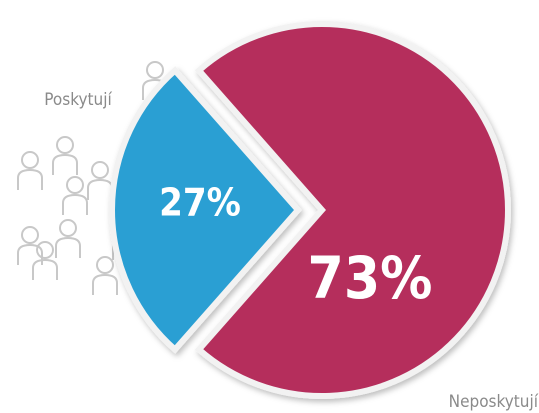 The width and height of the screenshot is (539, 413). Describe the element at coordinates (200, 203) in the screenshot. I see `value-label: 27%` at that location.